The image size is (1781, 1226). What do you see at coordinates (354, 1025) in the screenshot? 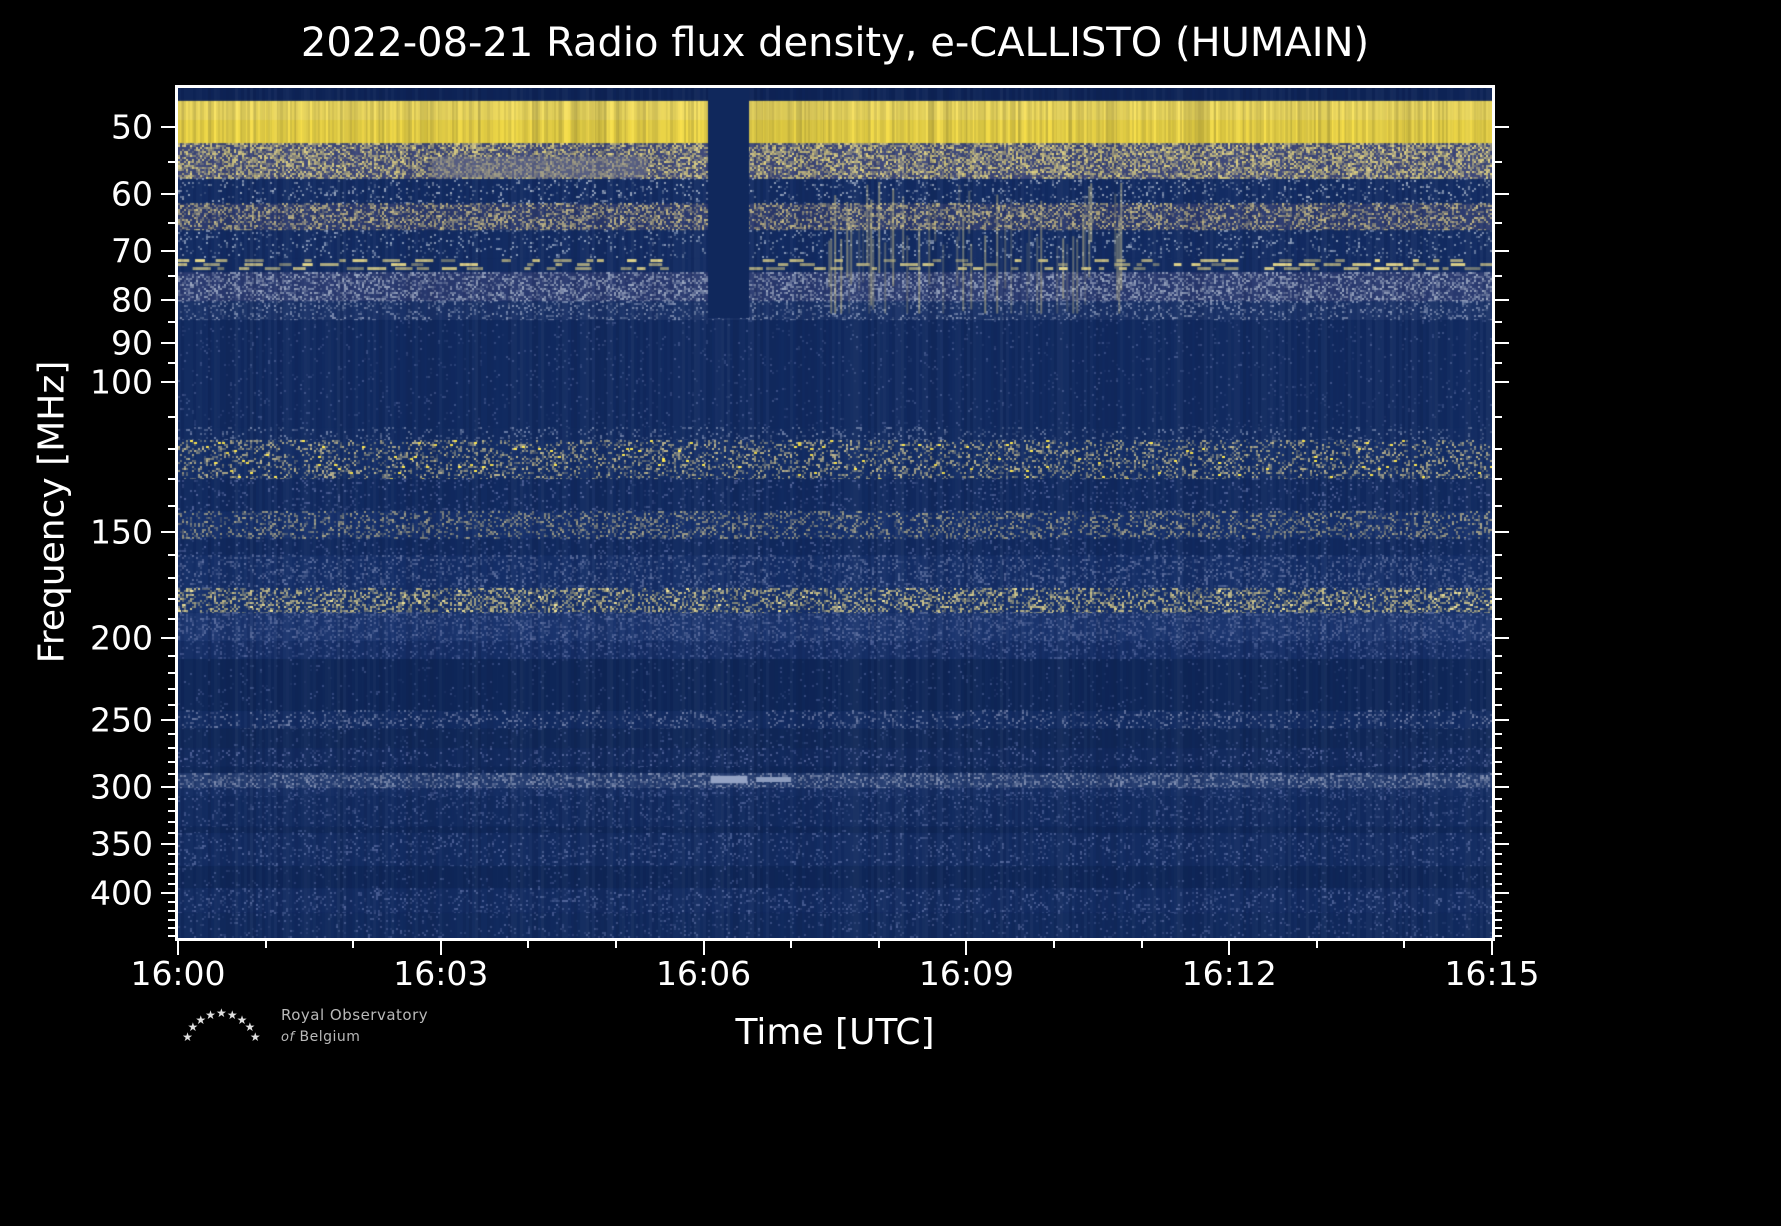
I see `logo-text: Royal Observatory of Belgium` at bounding box center [354, 1025].